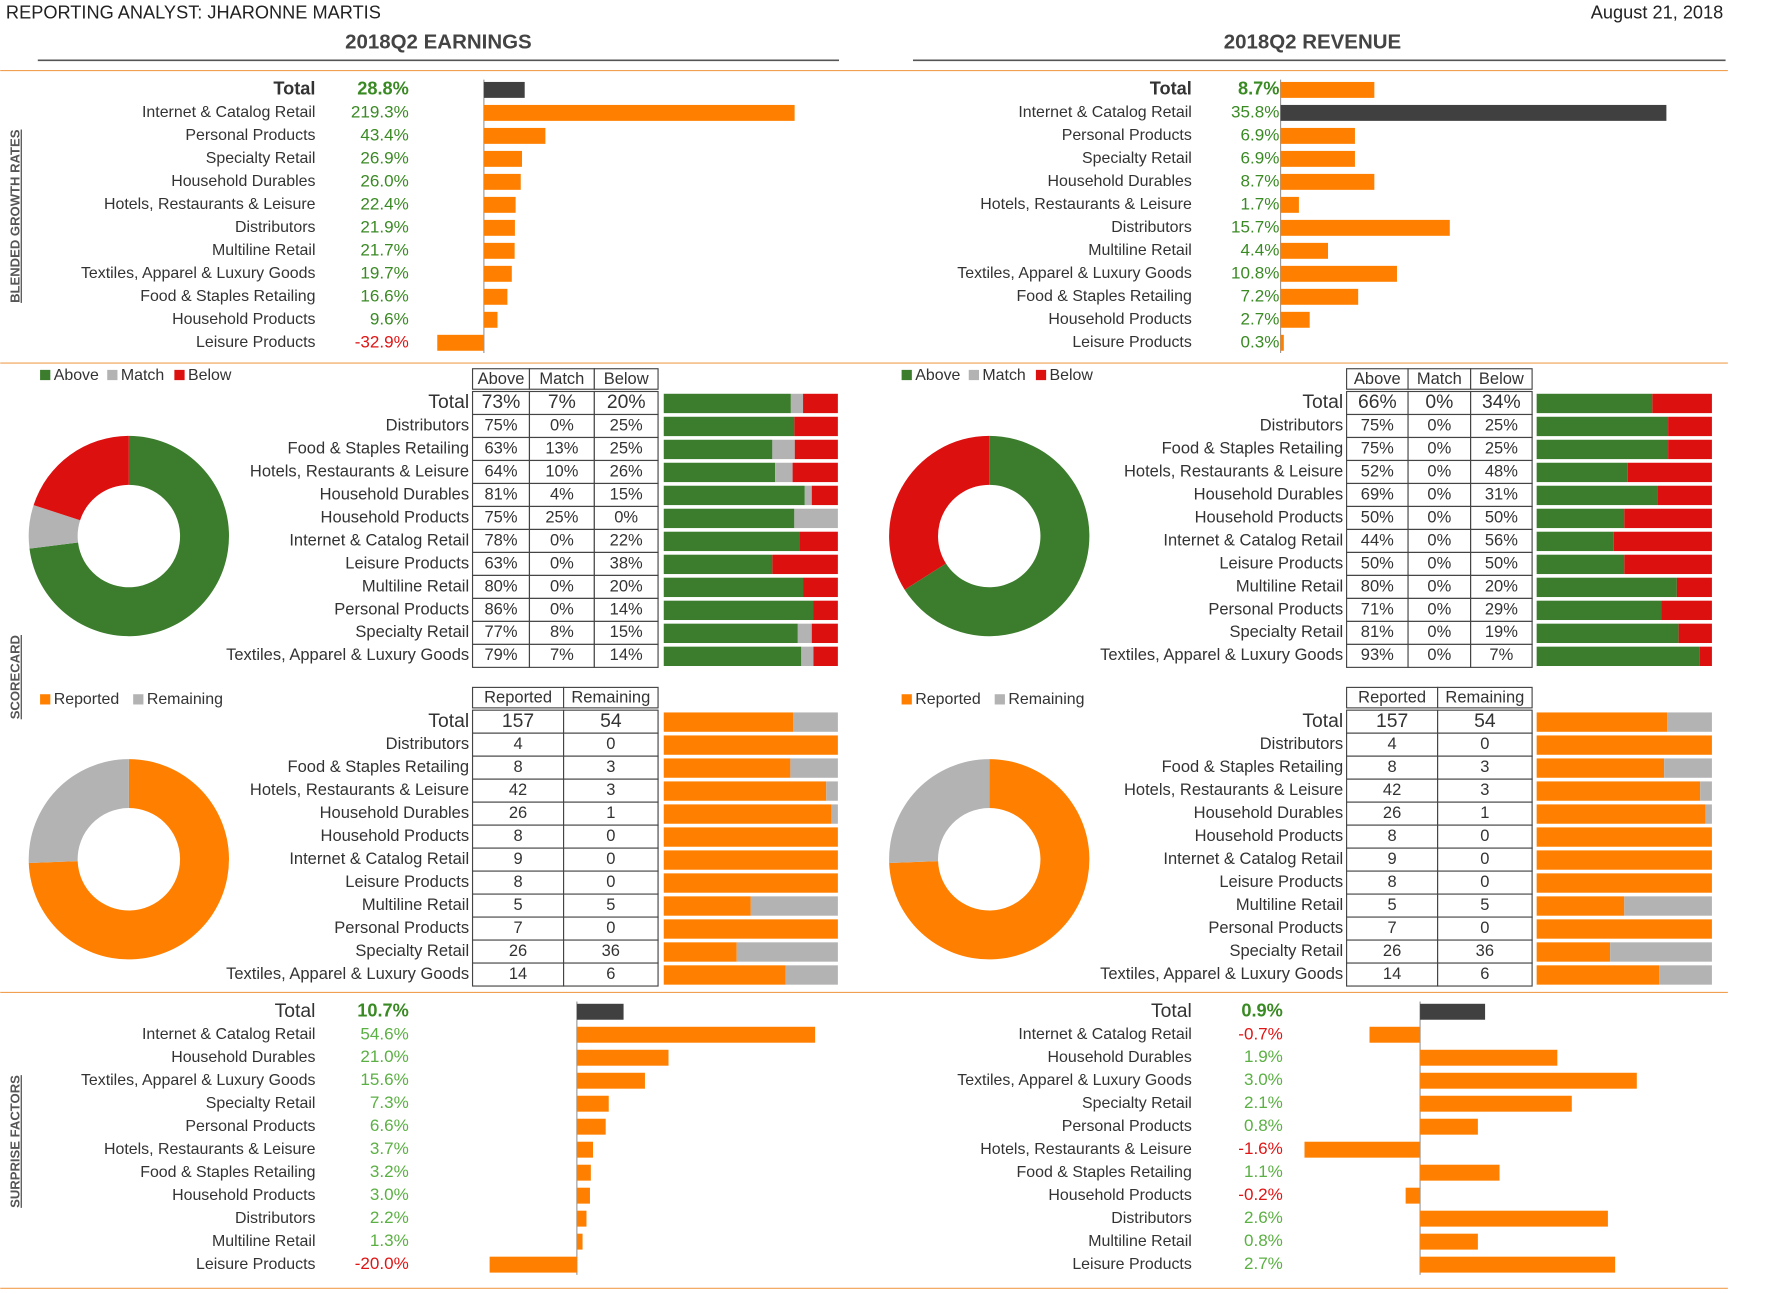  What do you see at coordinates (383, 1011) in the screenshot?
I see `value-label: 10.7%` at bounding box center [383, 1011].